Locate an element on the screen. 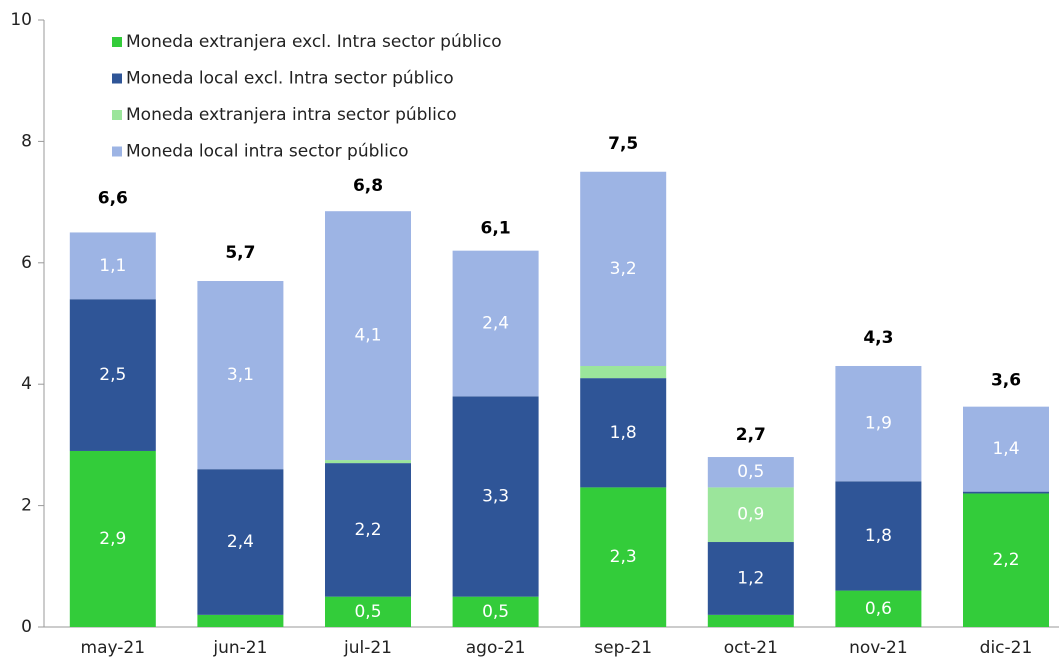 This screenshot has width=1059, height=658. data-label: 1,4 is located at coordinates (1005, 449).